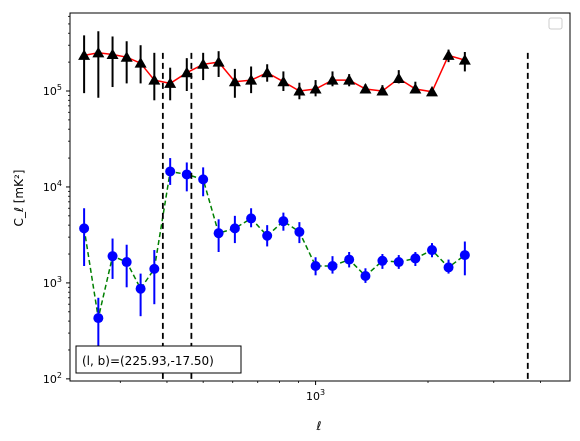 This screenshot has width=580, height=441. Describe the element at coordinates (555, 23) in the screenshot. I see `legend-box` at that location.